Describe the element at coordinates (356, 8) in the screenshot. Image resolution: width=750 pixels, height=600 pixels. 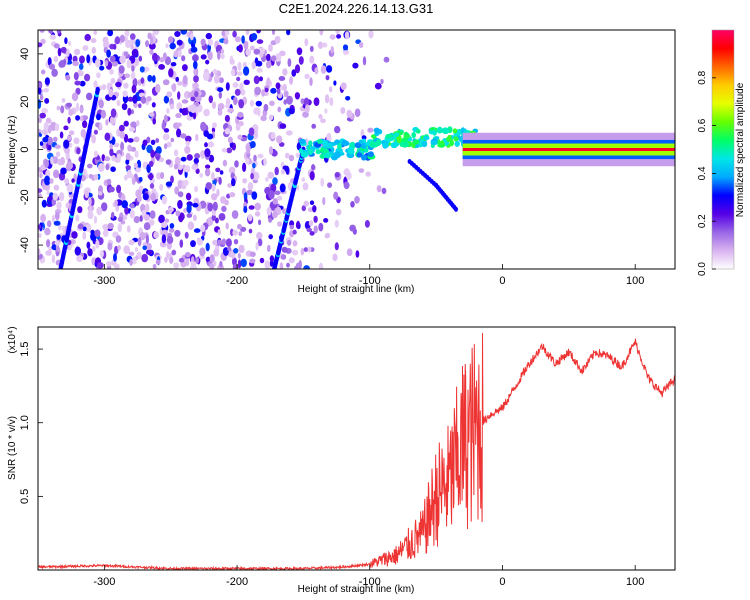
I see `chart-title: C2E1.2024.226.14.13.G31` at that location.